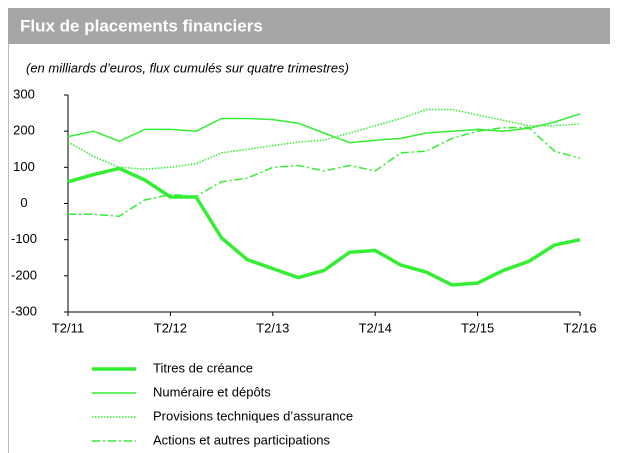 The width and height of the screenshot is (619, 453). I want to click on x-tick-label: T2/14, so click(375, 327).